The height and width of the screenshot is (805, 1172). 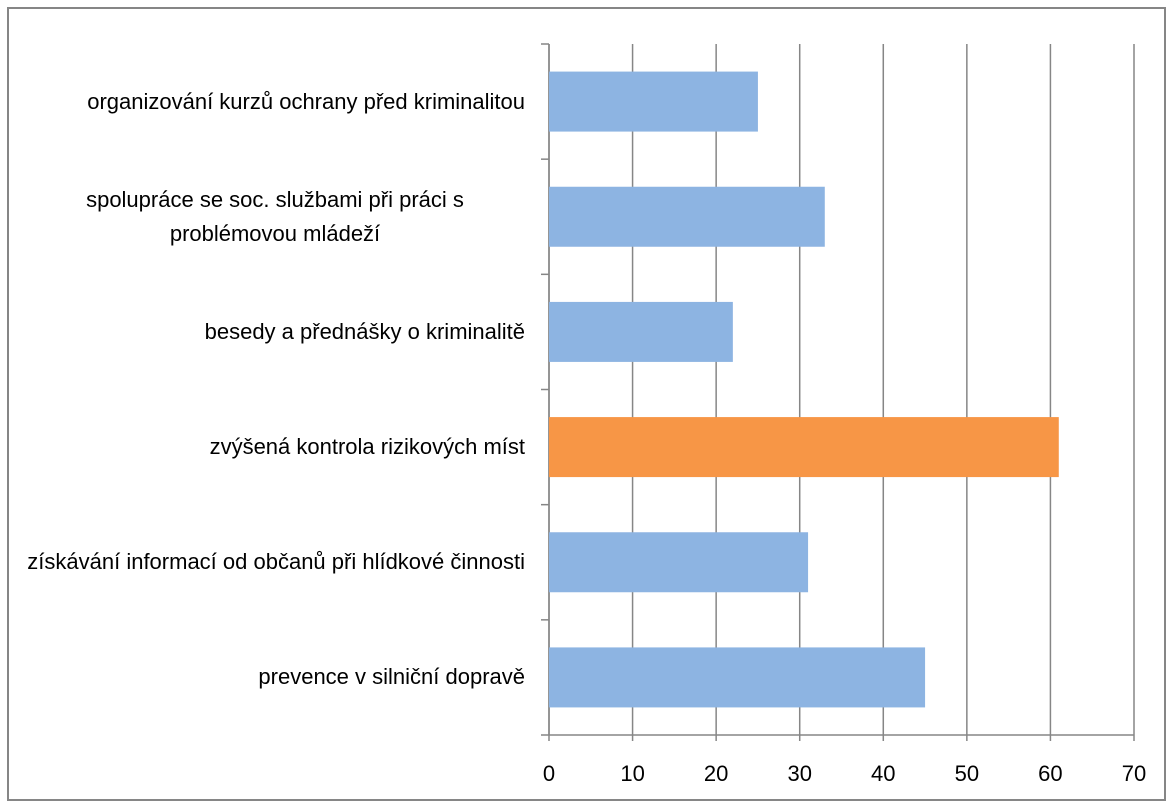 I want to click on category-label-box: besedy a přednášky o kriminalitě, so click(x=275, y=331).